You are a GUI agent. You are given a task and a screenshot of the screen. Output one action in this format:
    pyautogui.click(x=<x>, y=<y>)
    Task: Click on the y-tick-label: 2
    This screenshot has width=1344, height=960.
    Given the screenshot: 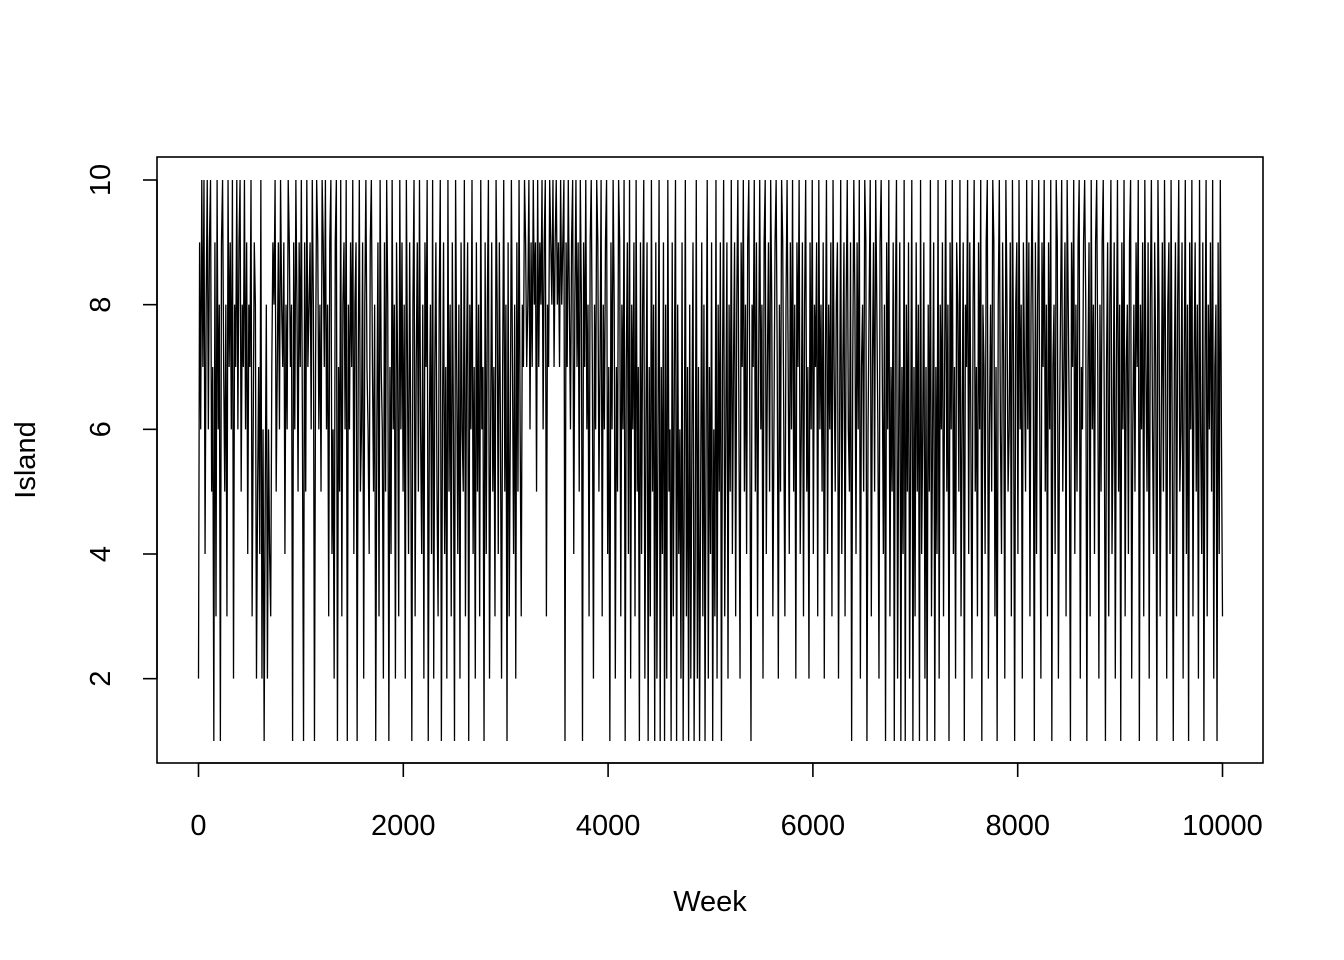 What is the action you would take?
    pyautogui.click(x=101, y=679)
    